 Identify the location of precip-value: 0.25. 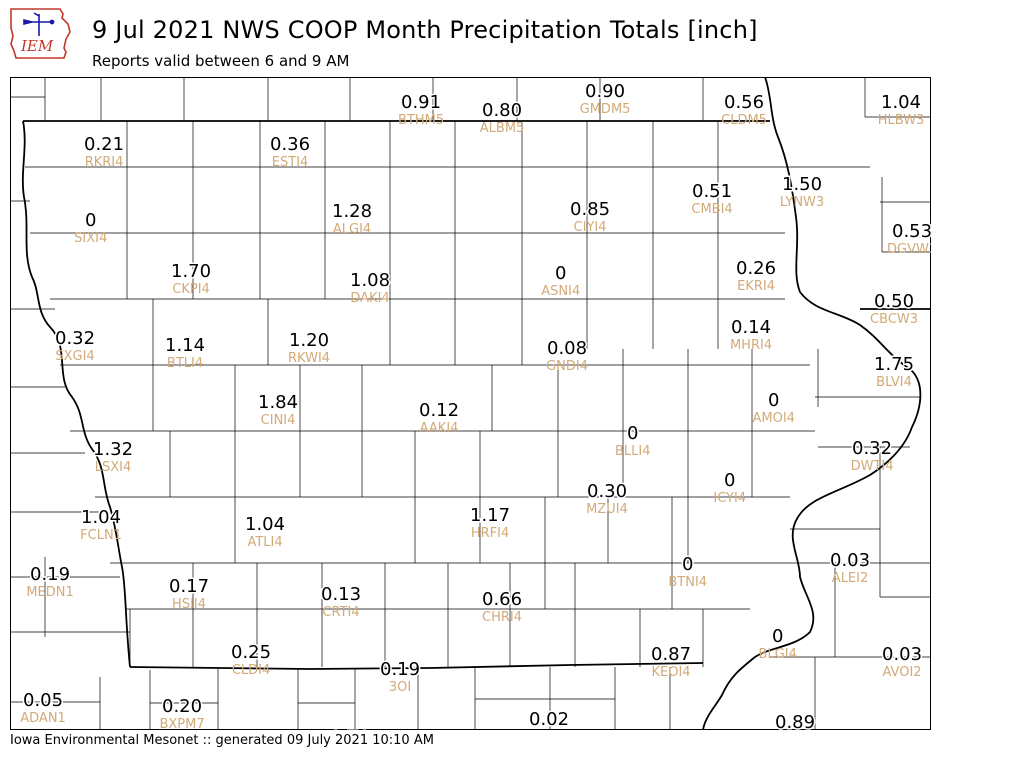
(251, 652).